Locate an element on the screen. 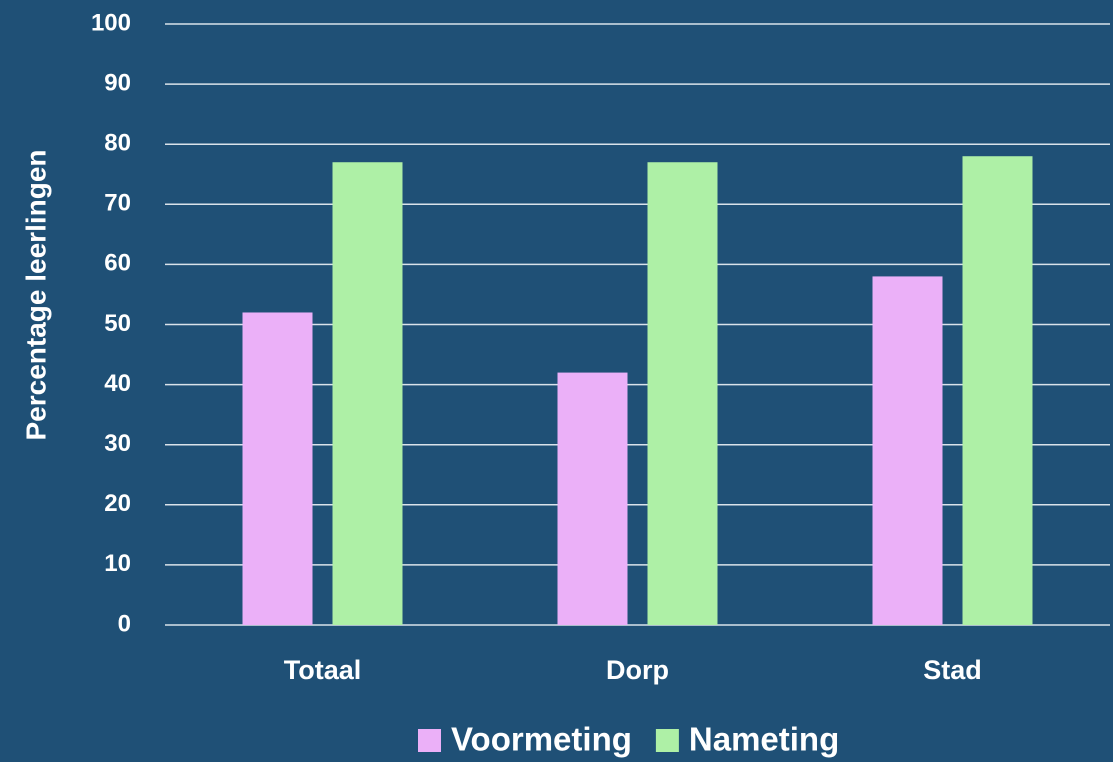 The width and height of the screenshot is (1113, 762). y-tick-label: 30 is located at coordinates (117, 443).